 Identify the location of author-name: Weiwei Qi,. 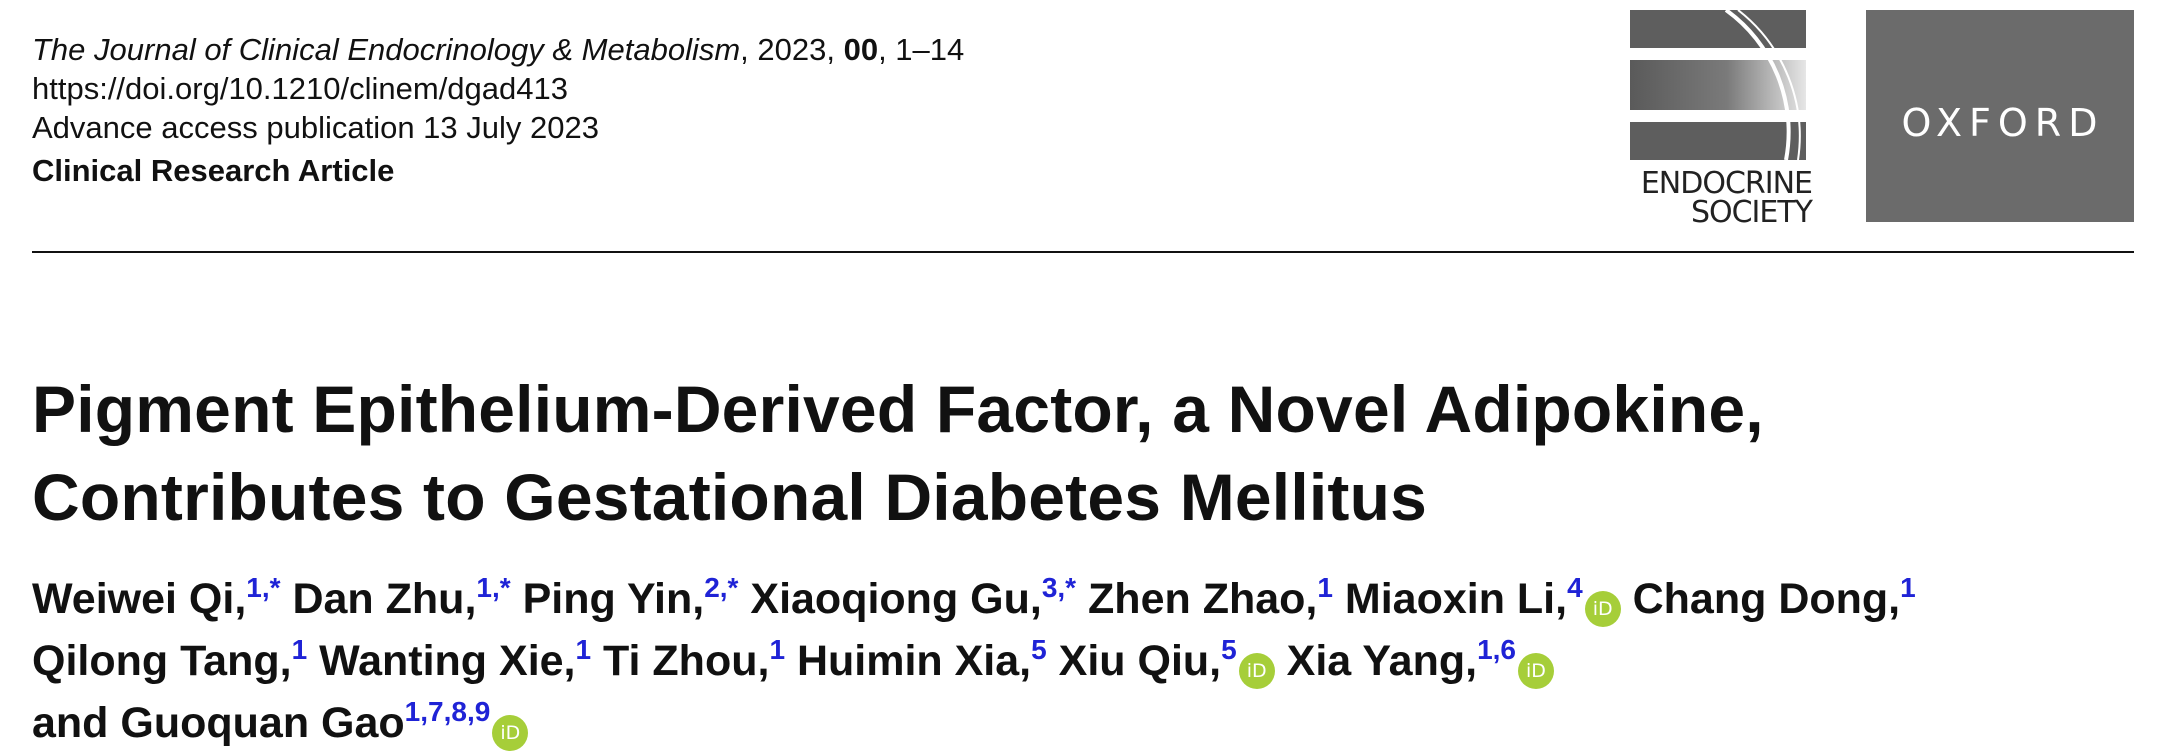
(139, 599).